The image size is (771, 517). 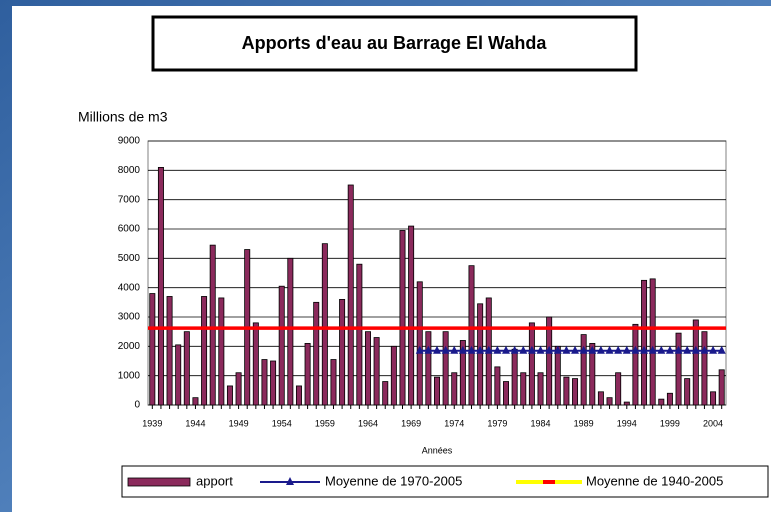 I want to click on x-tick-label: 1979, so click(x=497, y=423).